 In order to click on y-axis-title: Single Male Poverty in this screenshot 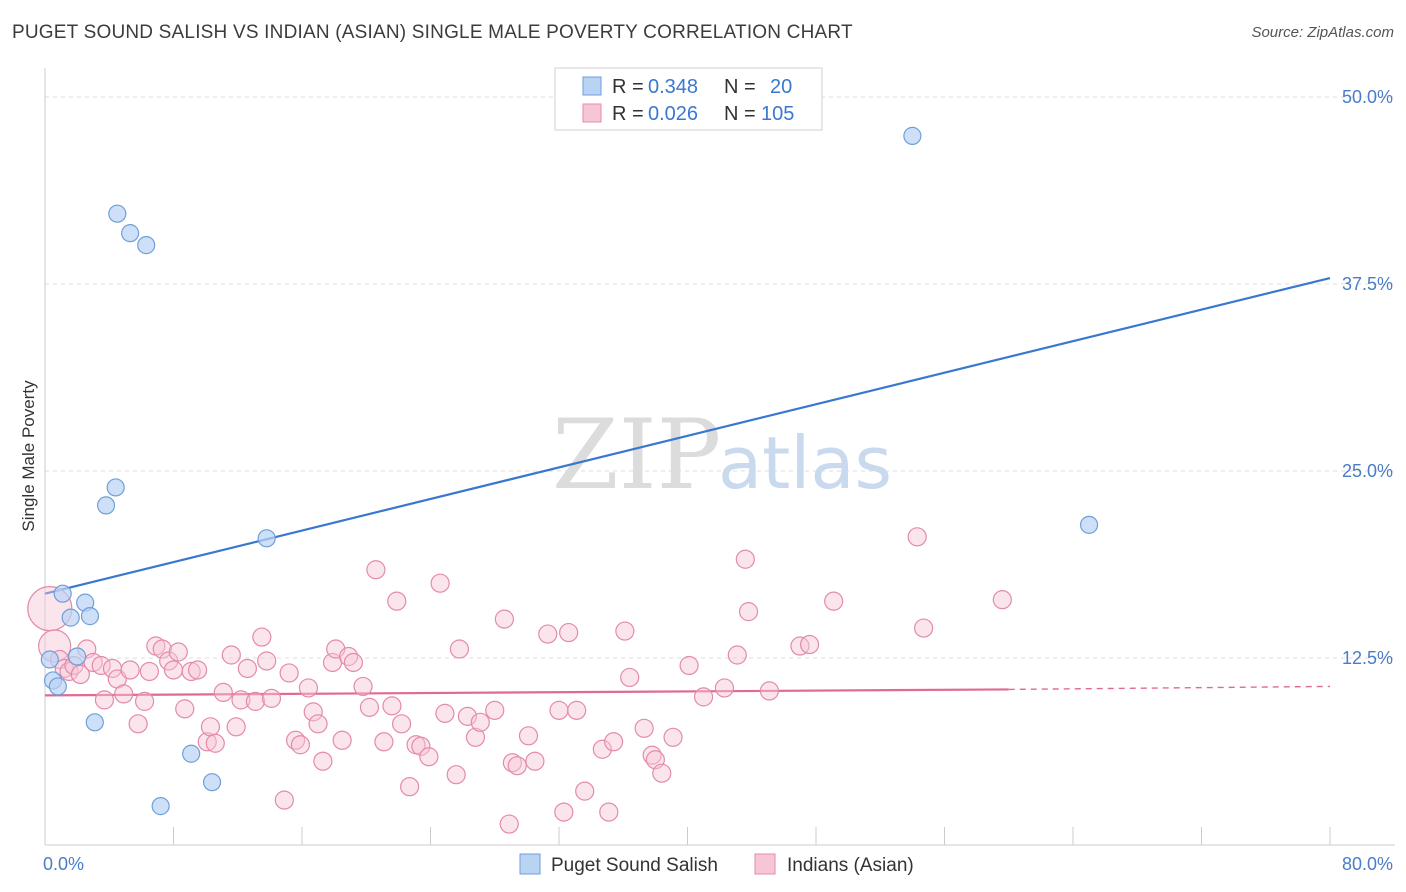, I will do `click(28, 456)`.